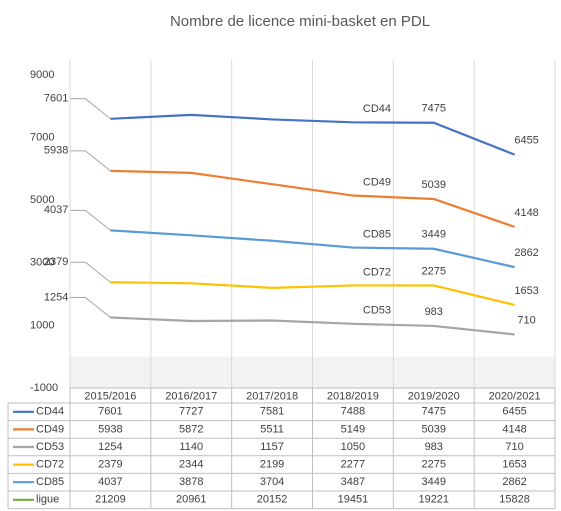 This screenshot has width=561, height=511. I want to click on data-label: 4037, so click(56, 210).